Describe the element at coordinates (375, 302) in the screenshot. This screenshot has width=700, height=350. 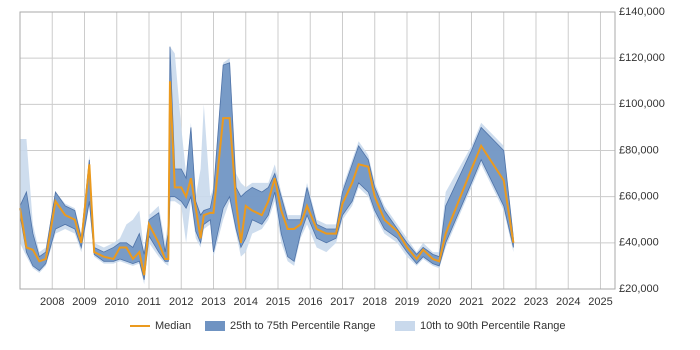
I see `x-tick-label: 2018` at that location.